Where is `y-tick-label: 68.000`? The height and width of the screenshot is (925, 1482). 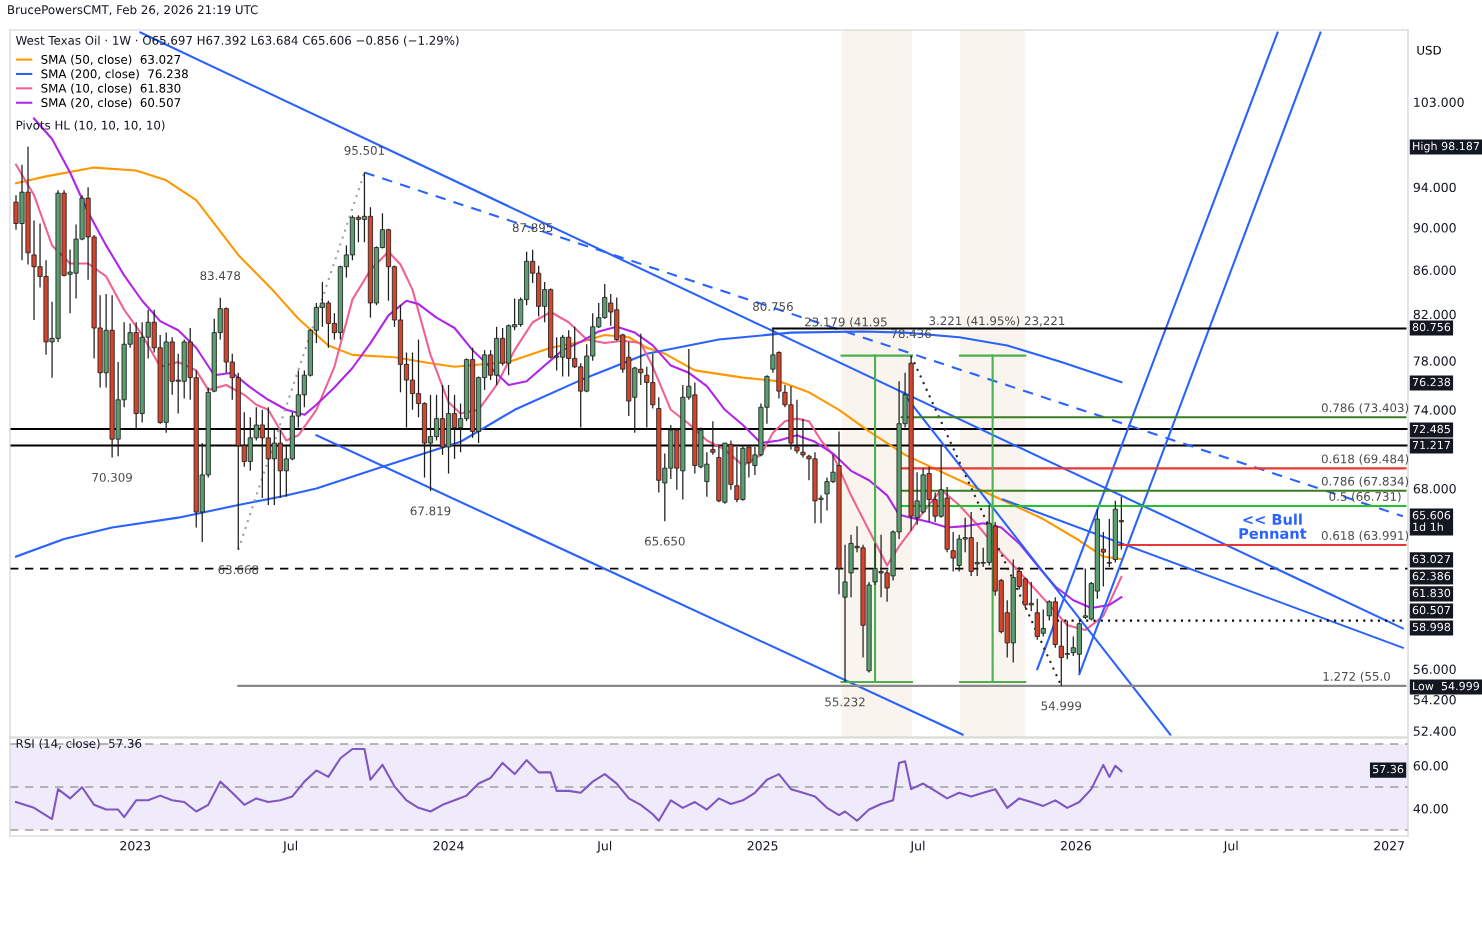 y-tick-label: 68.000 is located at coordinates (1434, 488).